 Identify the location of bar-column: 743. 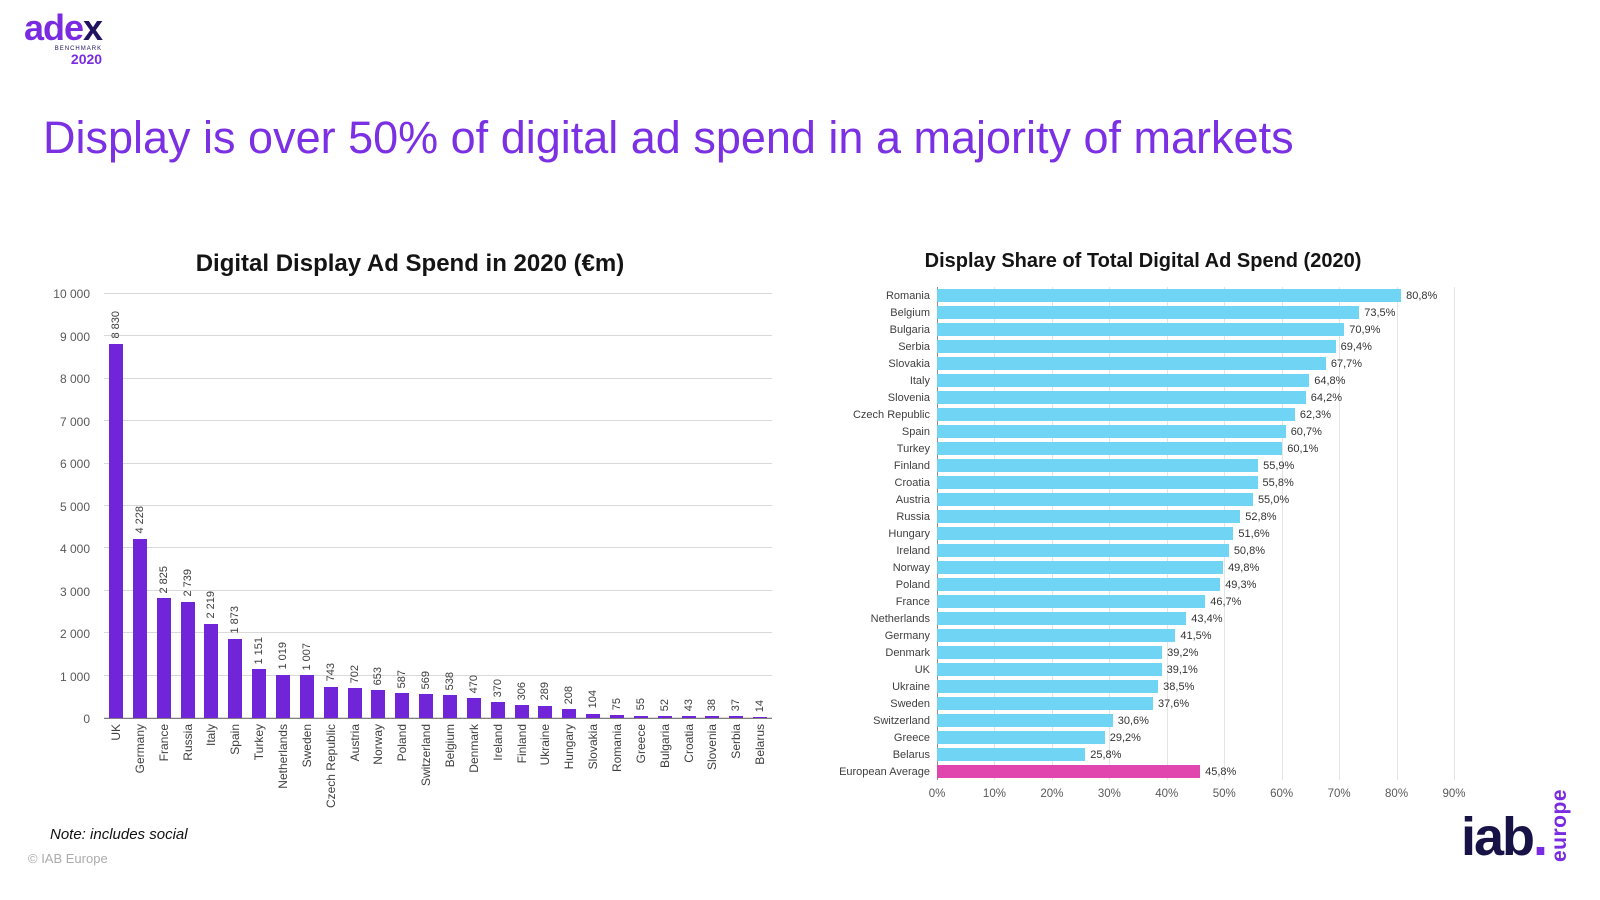
(331, 506).